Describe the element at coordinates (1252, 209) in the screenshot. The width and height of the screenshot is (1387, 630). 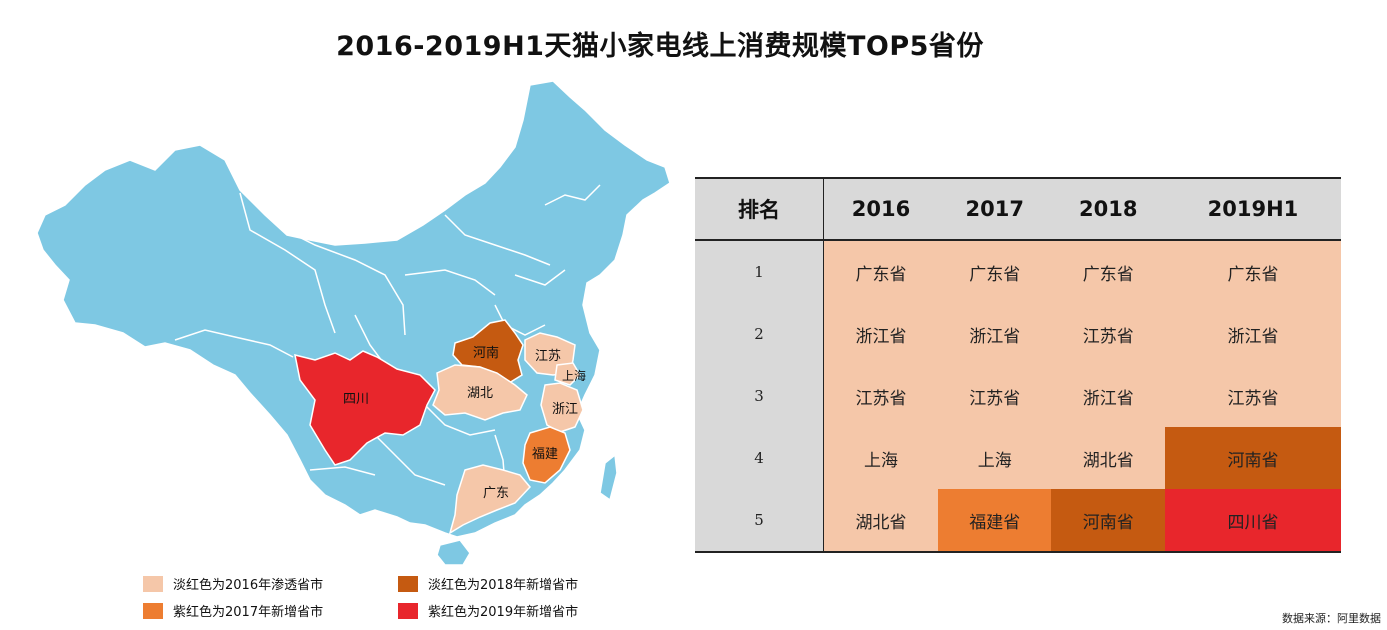
I see `col-header-2019h1: 2019H1` at that location.